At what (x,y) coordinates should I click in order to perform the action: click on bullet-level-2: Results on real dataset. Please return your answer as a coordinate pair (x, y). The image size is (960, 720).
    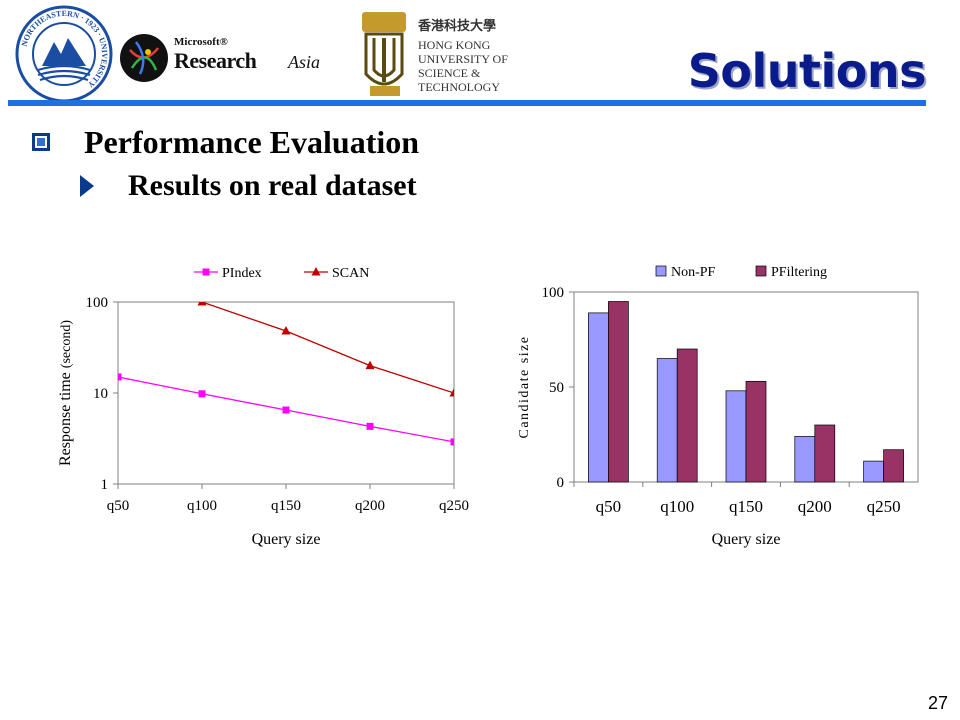
    Looking at the image, I should click on (248, 186).